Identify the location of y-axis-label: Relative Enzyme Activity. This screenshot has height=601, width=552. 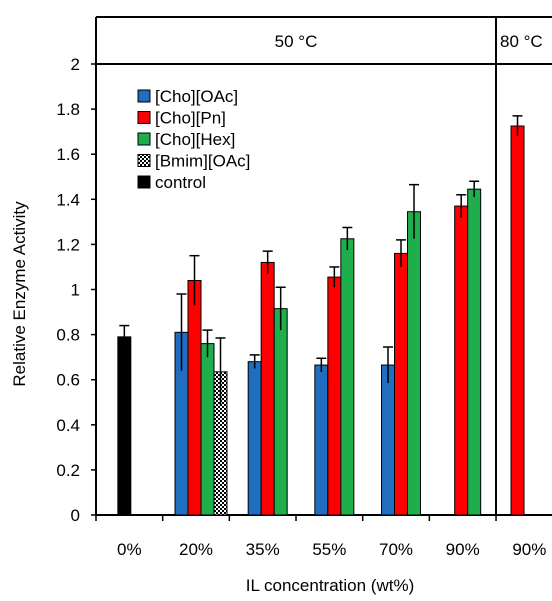
(19, 294).